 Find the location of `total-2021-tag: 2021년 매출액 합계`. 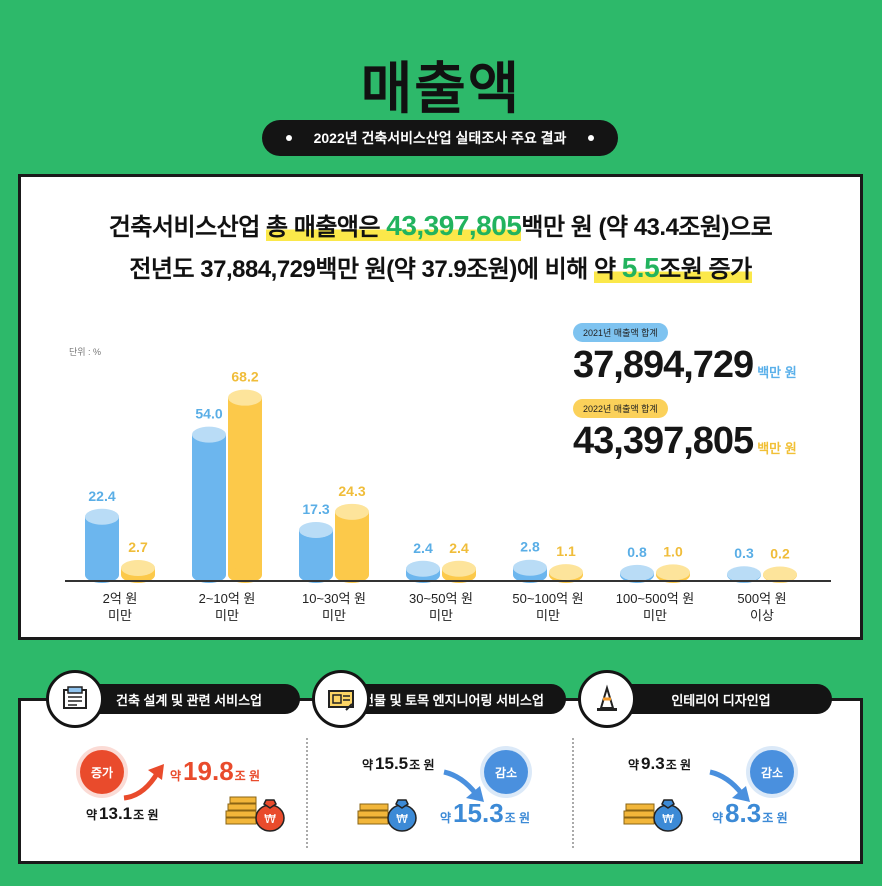

total-2021-tag: 2021년 매출액 합계 is located at coordinates (620, 332).